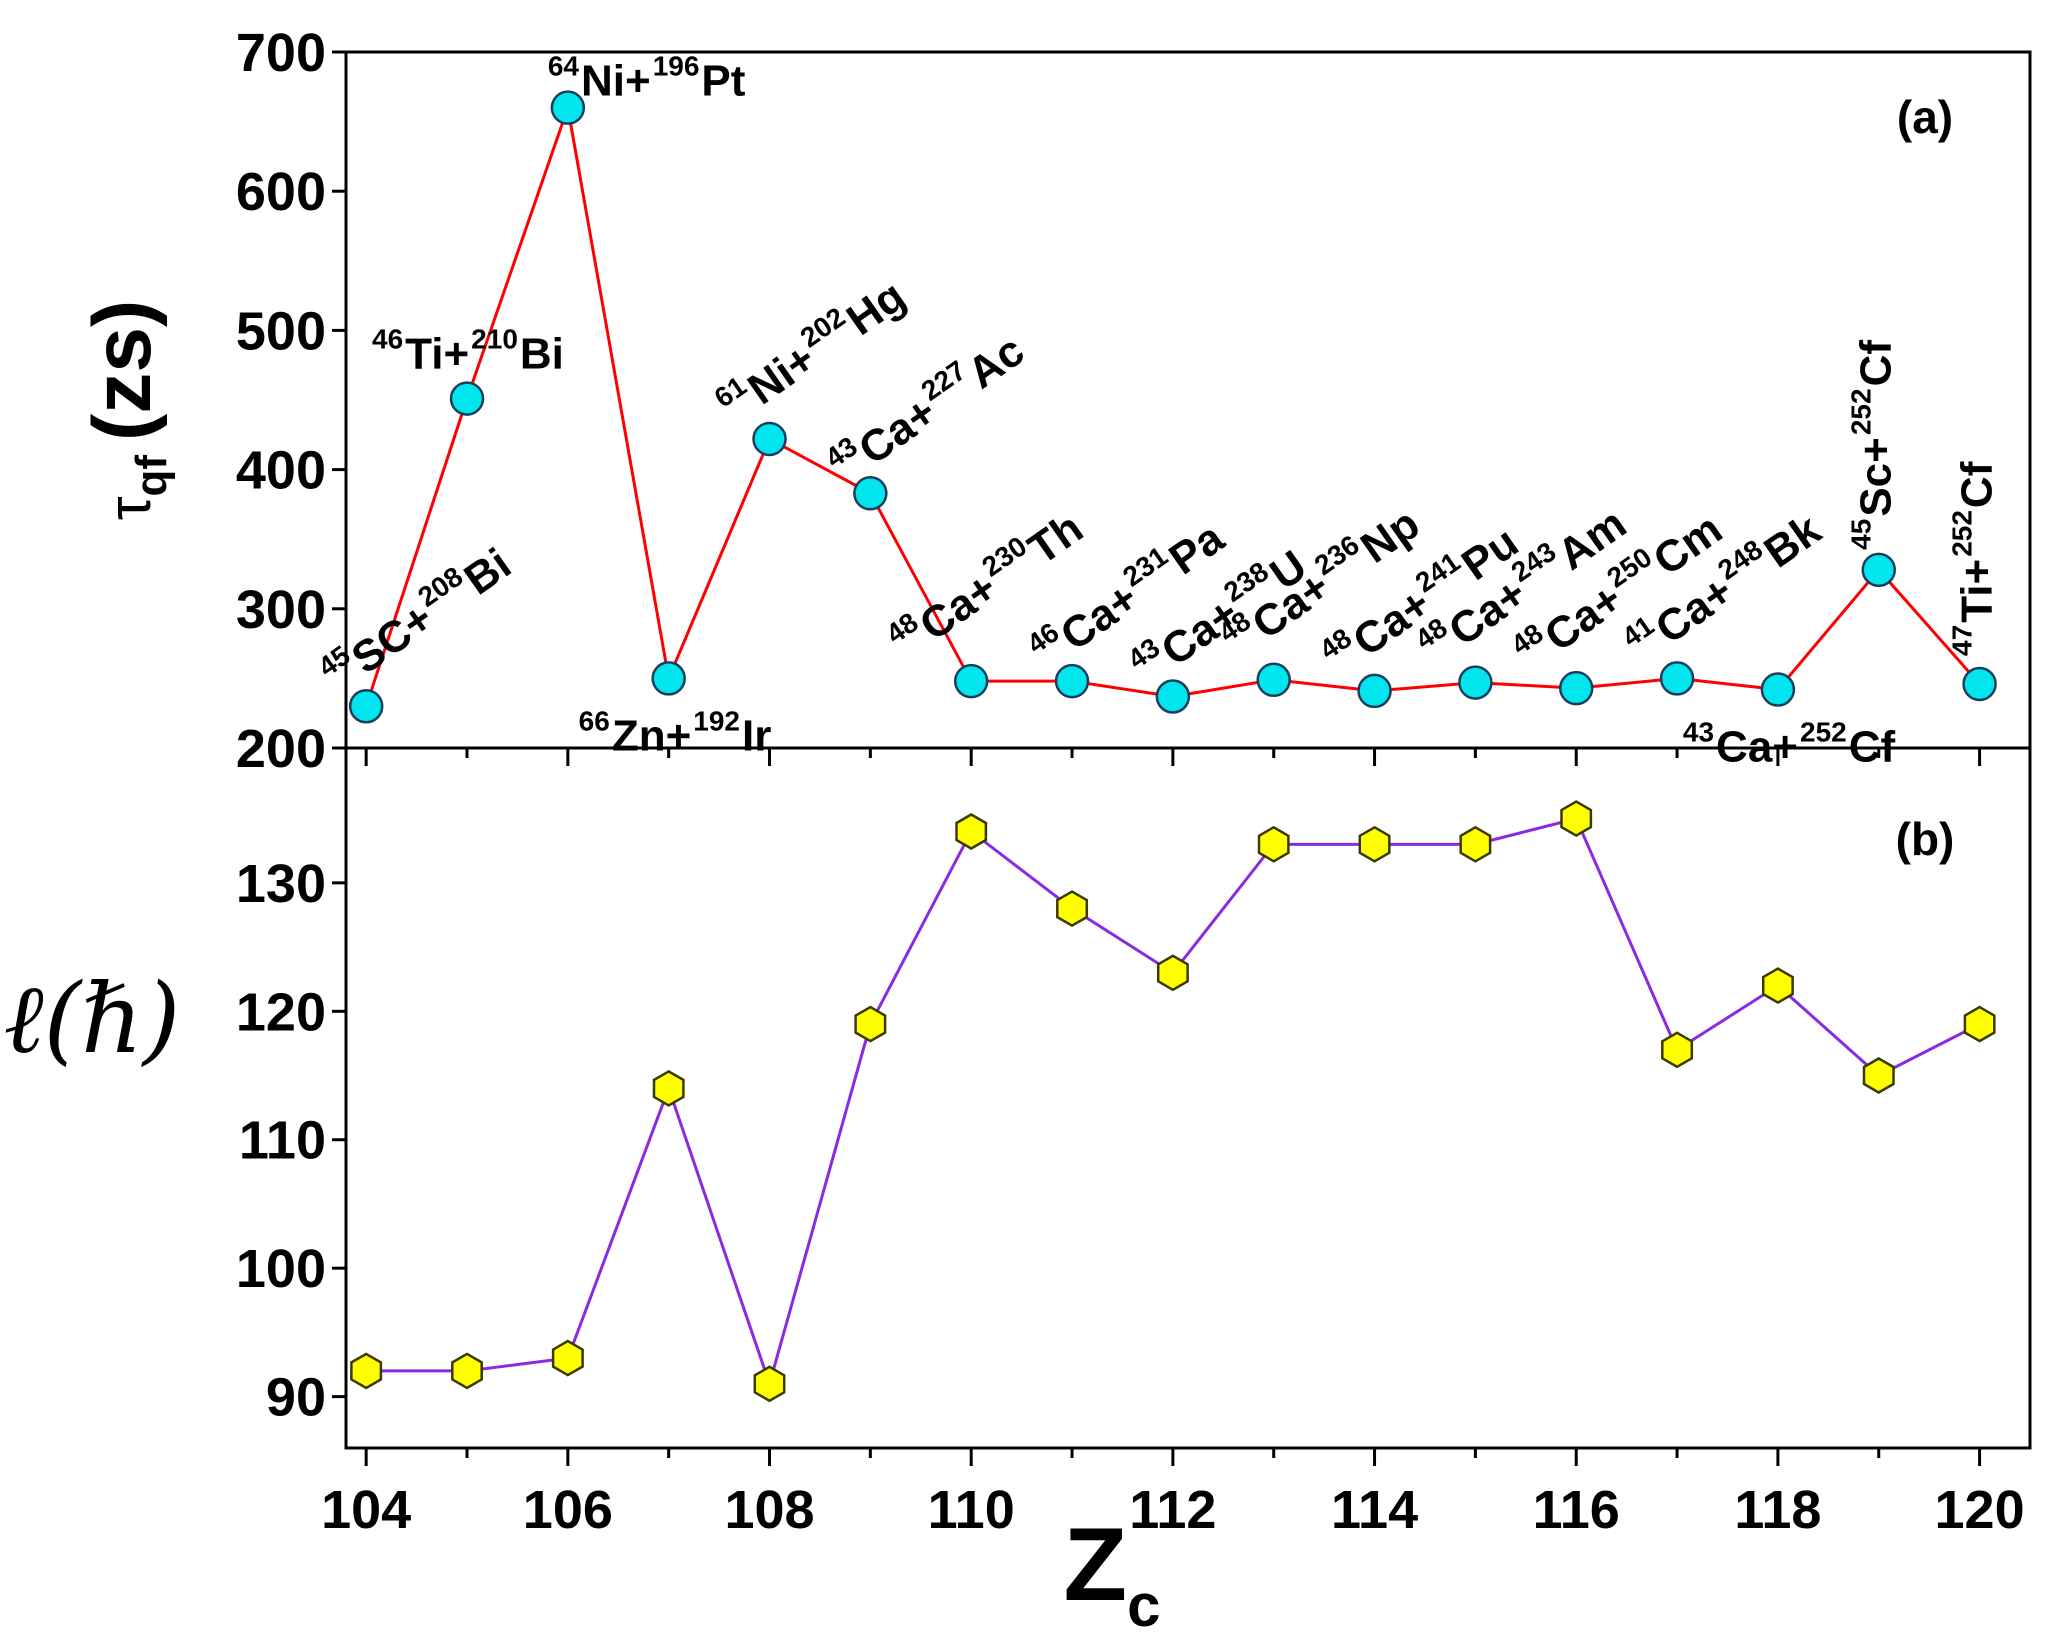 Image resolution: width=2046 pixels, height=1632 pixels. I want to click on reaction-label-text: 45SC+208Bi, so click(415, 618).